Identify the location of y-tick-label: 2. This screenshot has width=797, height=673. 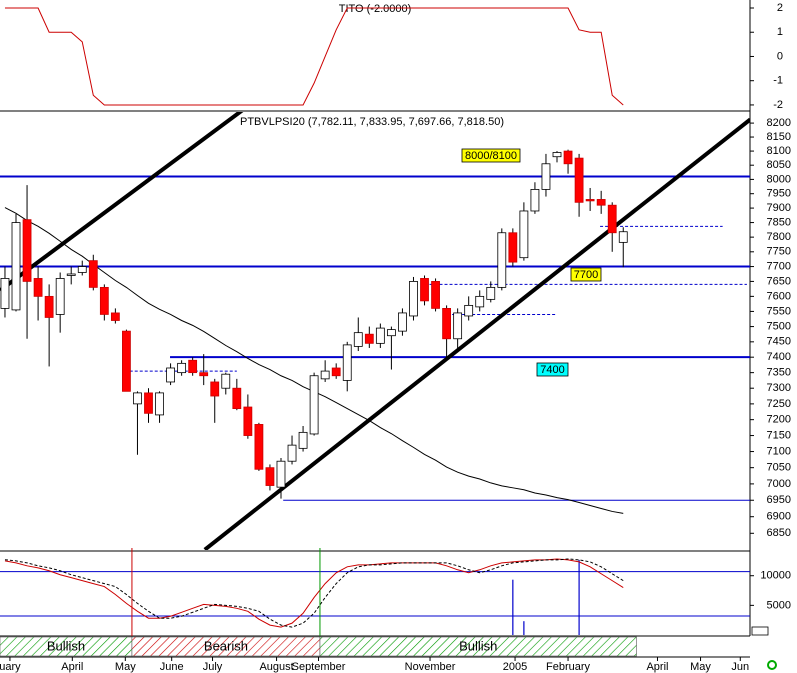
(780, 8).